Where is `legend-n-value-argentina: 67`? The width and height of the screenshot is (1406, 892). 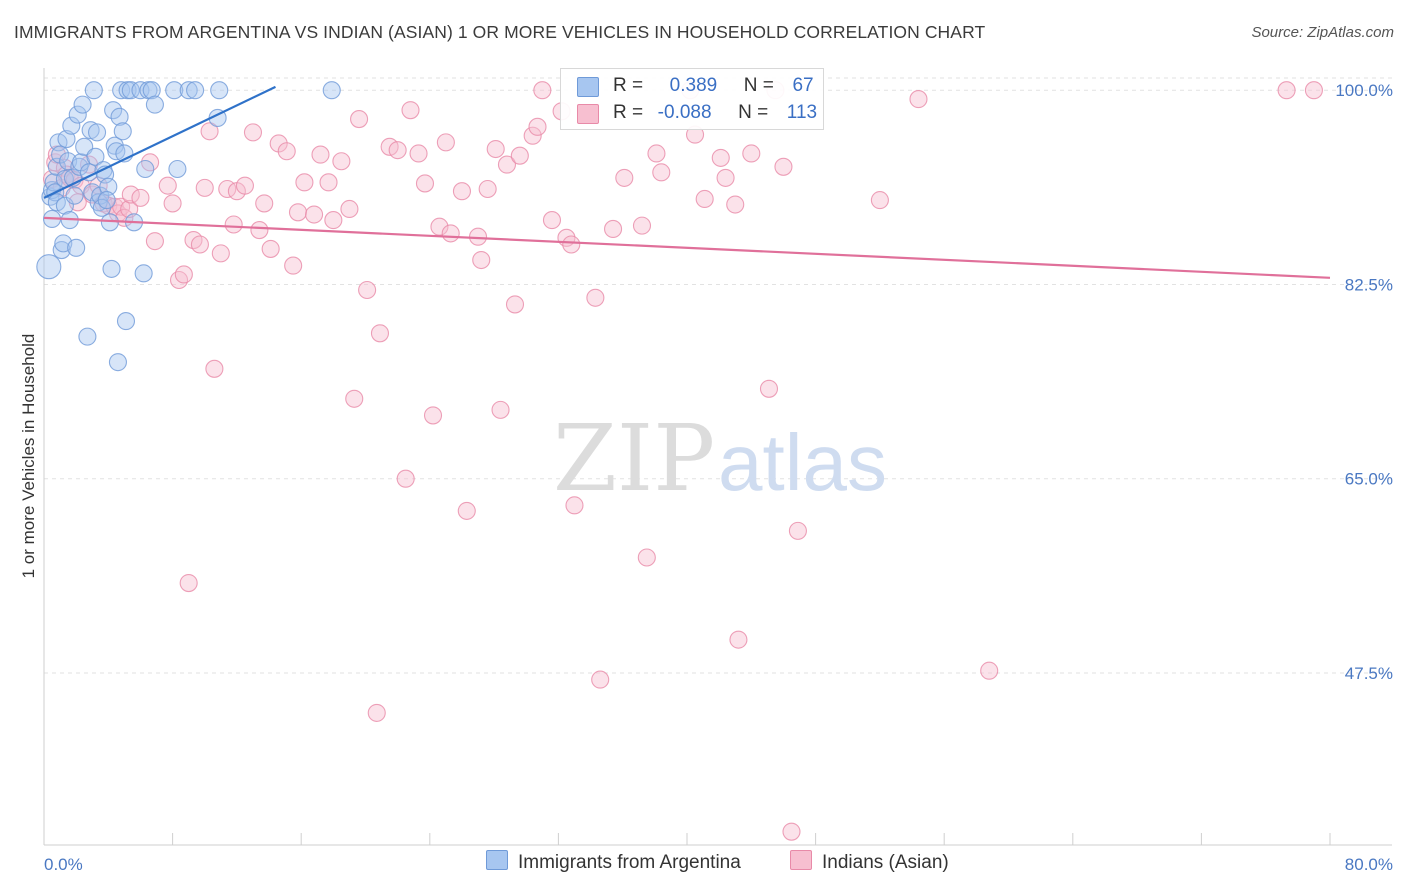
legend-n-value-argentina: 67 is located at coordinates (803, 85).